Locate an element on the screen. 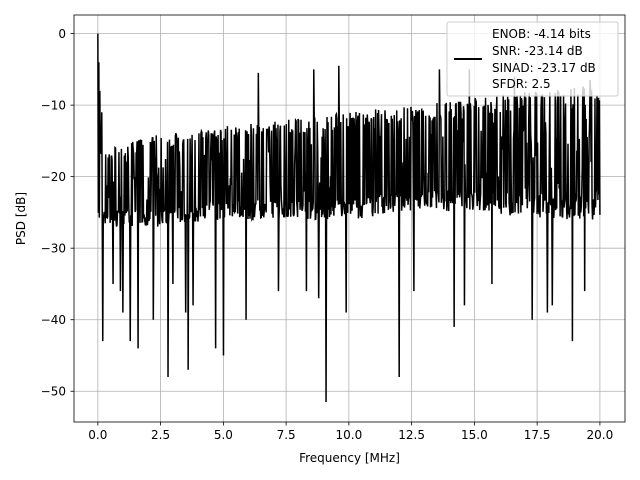 The image size is (640, 480). y-tick-label: −40 is located at coordinates (53, 320).